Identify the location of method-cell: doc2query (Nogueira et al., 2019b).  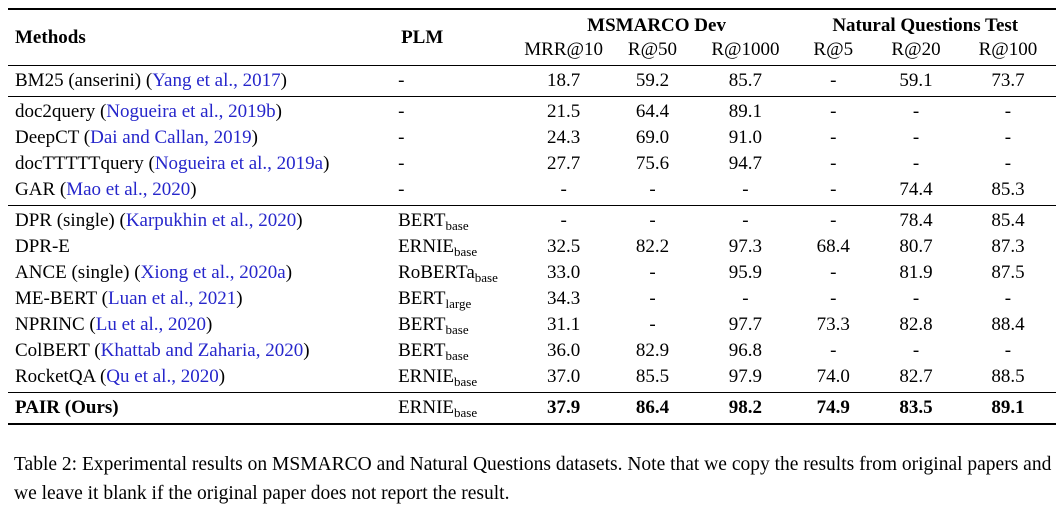
(201, 111).